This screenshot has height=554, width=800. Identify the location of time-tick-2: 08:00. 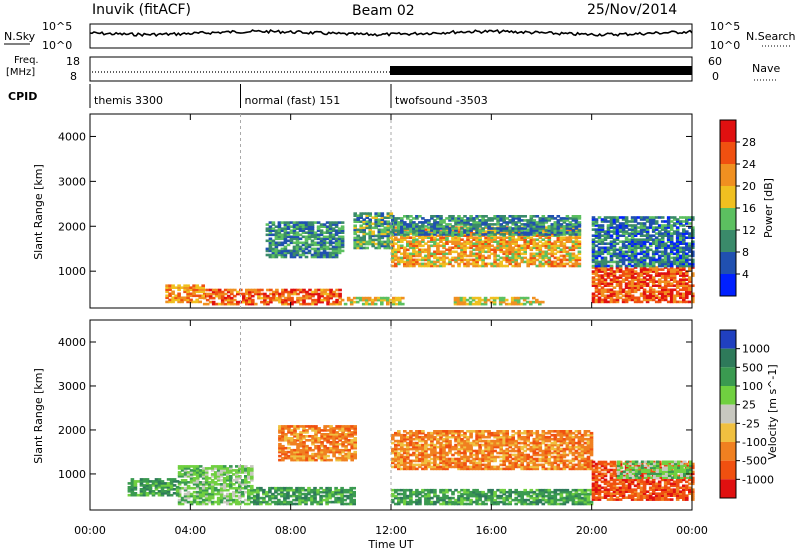
(291, 530).